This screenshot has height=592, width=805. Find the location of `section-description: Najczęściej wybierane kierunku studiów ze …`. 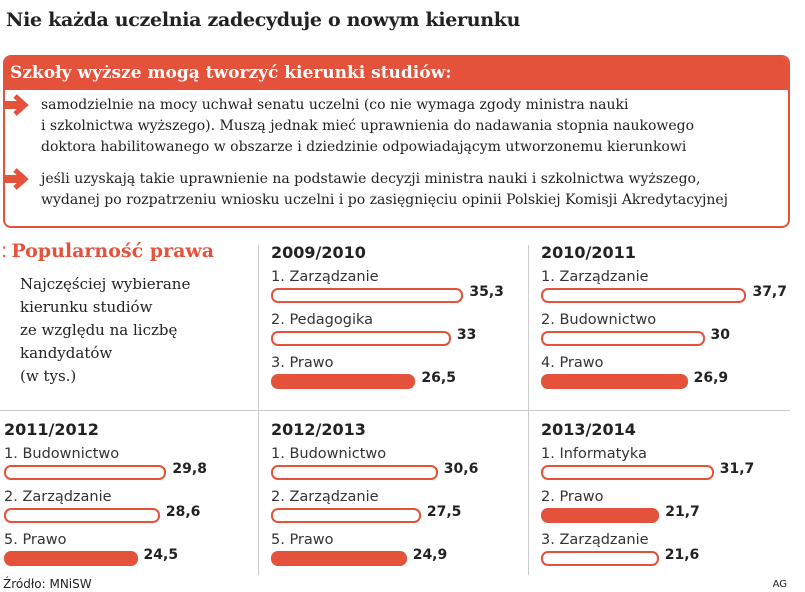

section-description: Najczęściej wybierane kierunku studiów ze … is located at coordinates (135, 330).